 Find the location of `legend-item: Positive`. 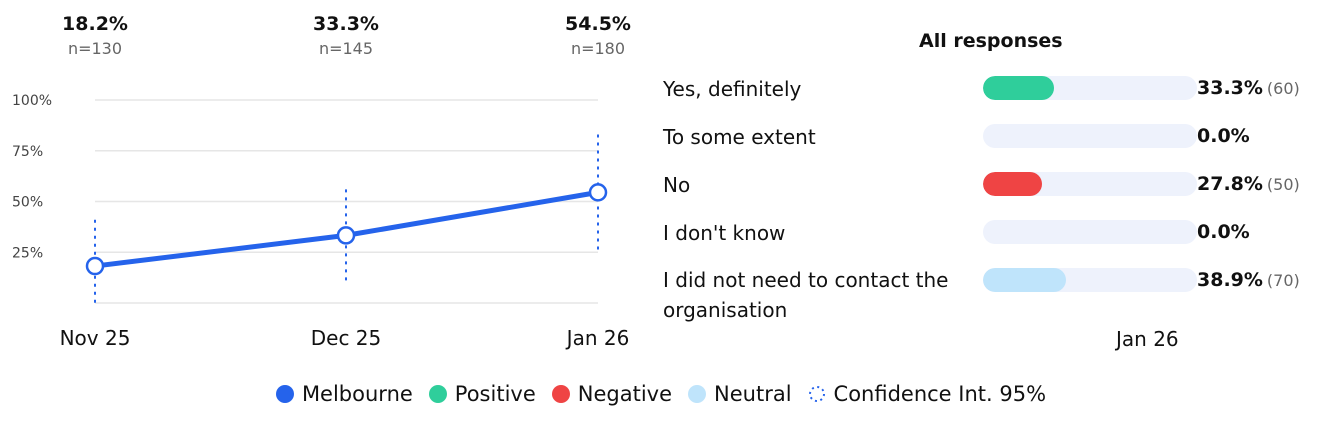

legend-item: Positive is located at coordinates (482, 394).